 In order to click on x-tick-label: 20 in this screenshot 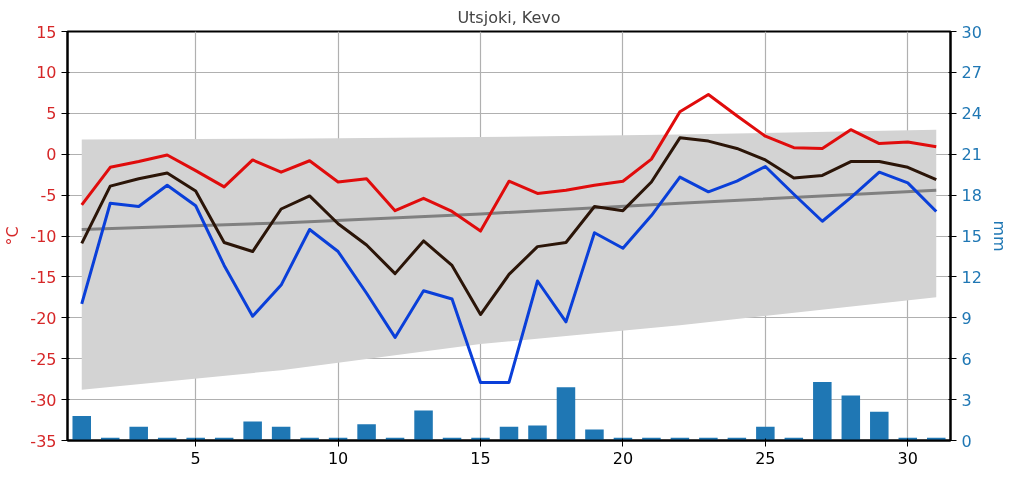, I will do `click(623, 458)`.